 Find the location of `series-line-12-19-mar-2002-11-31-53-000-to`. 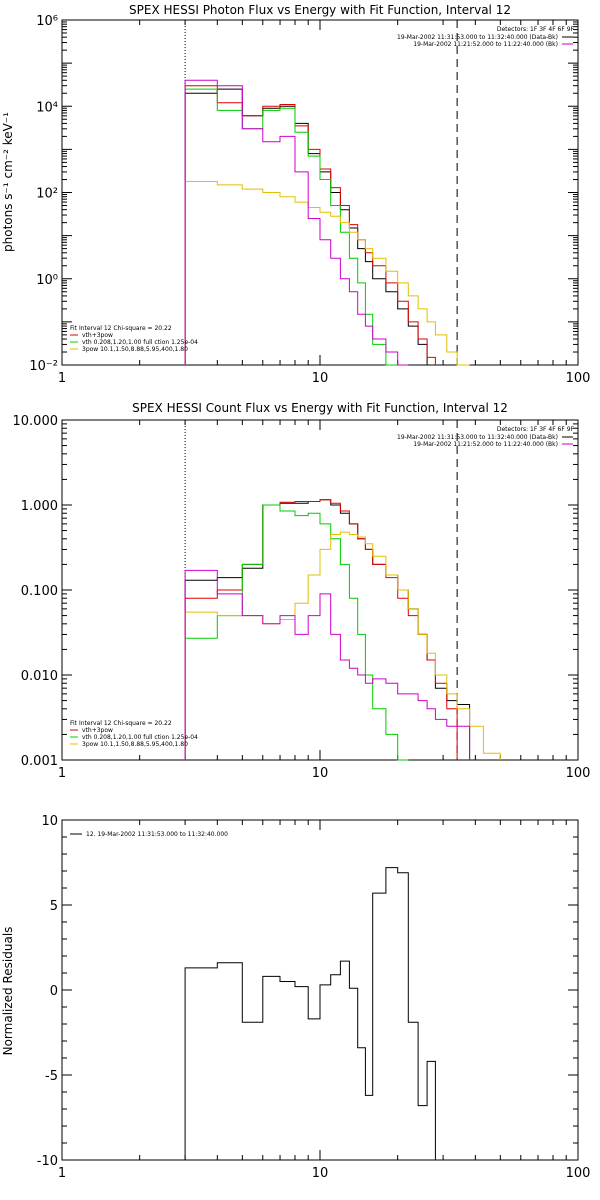

series-line-12-19-mar-2002-11-31-53-000-to is located at coordinates (315, 1014).